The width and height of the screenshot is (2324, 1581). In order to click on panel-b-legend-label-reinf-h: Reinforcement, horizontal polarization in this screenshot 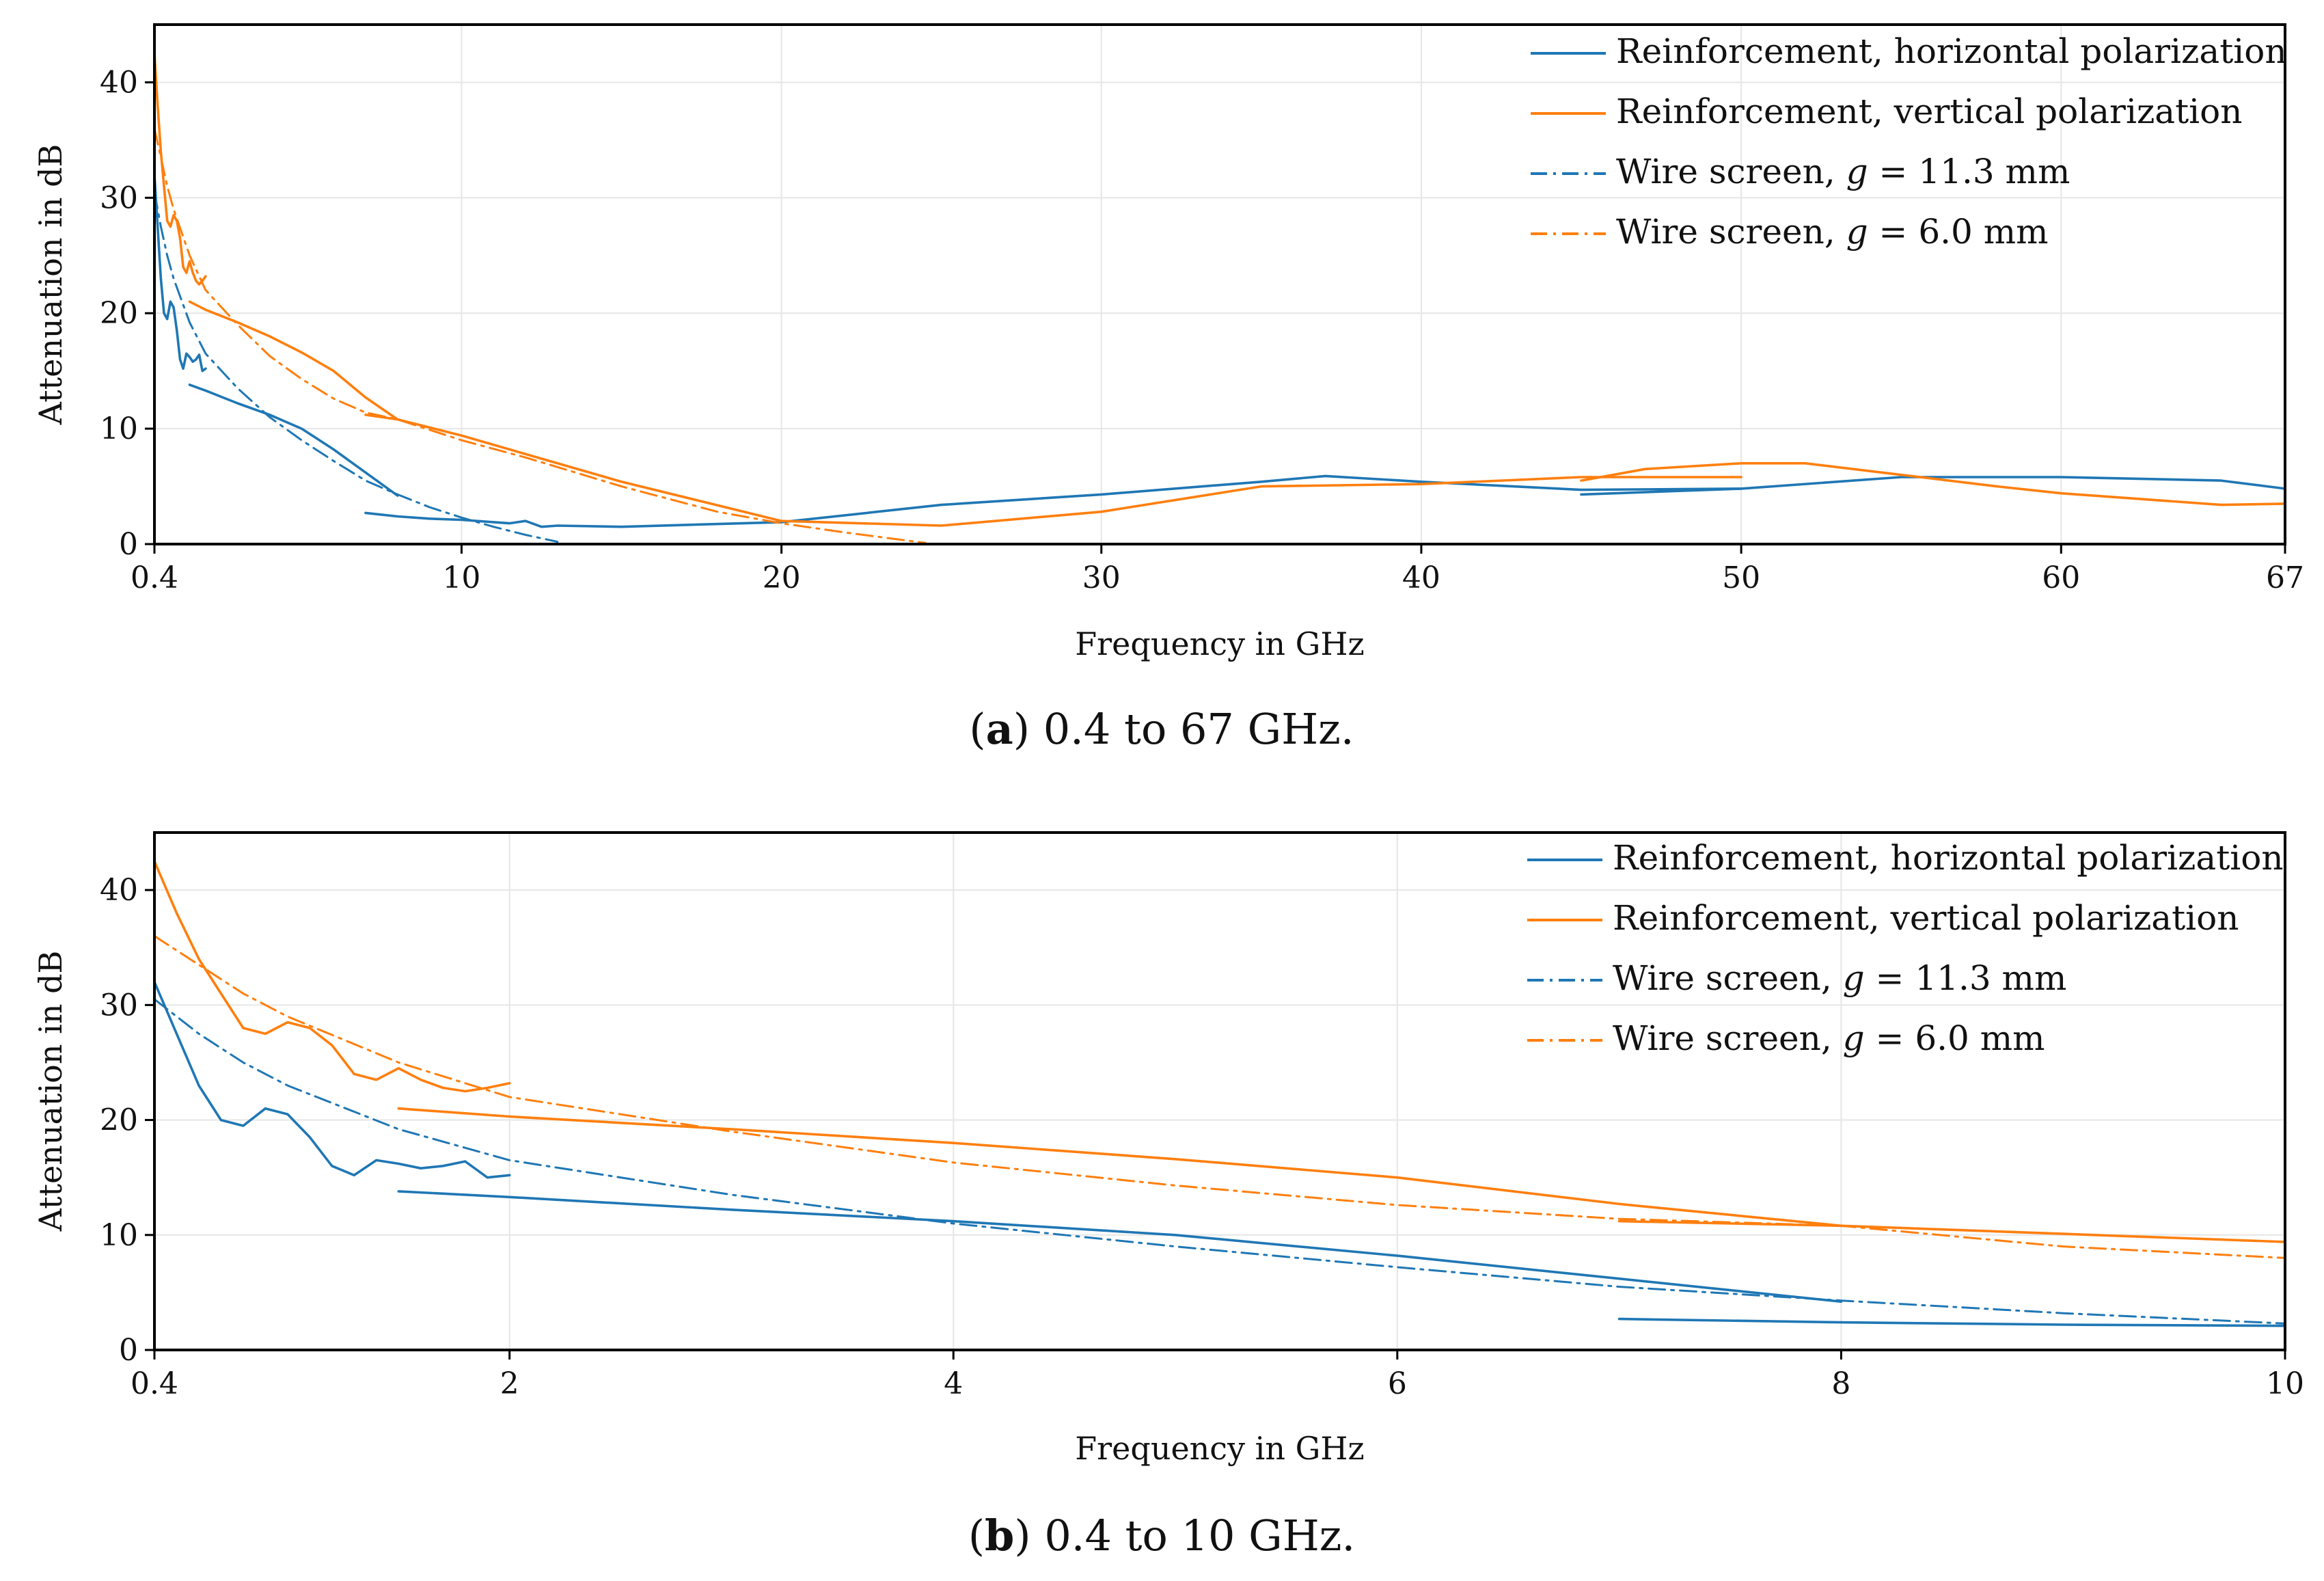, I will do `click(1948, 858)`.